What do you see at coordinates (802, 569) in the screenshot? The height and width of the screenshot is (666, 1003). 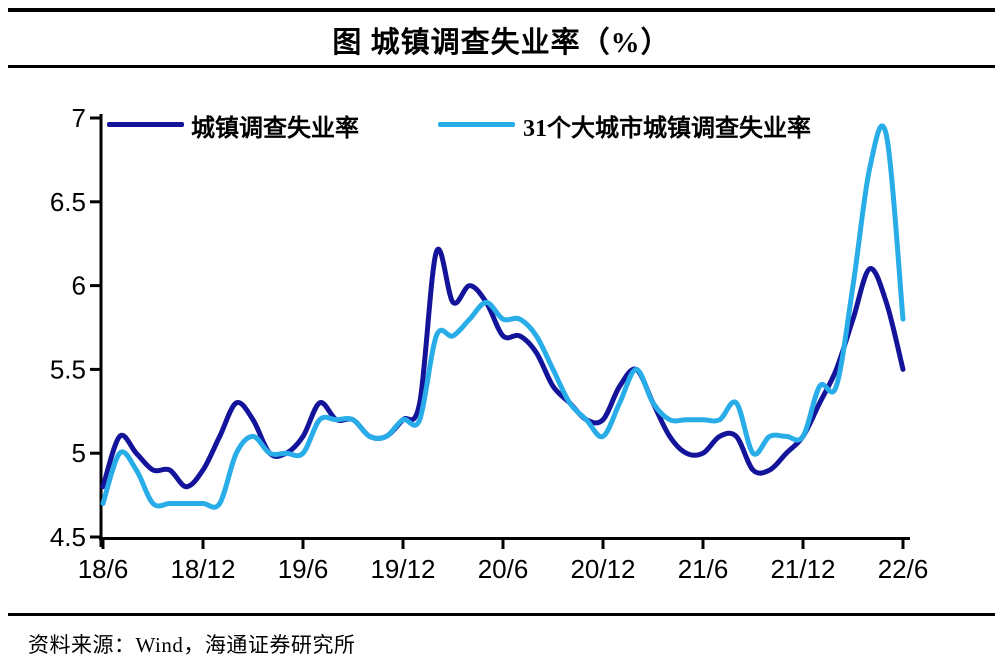 I see `x-tick-label: 21/12` at bounding box center [802, 569].